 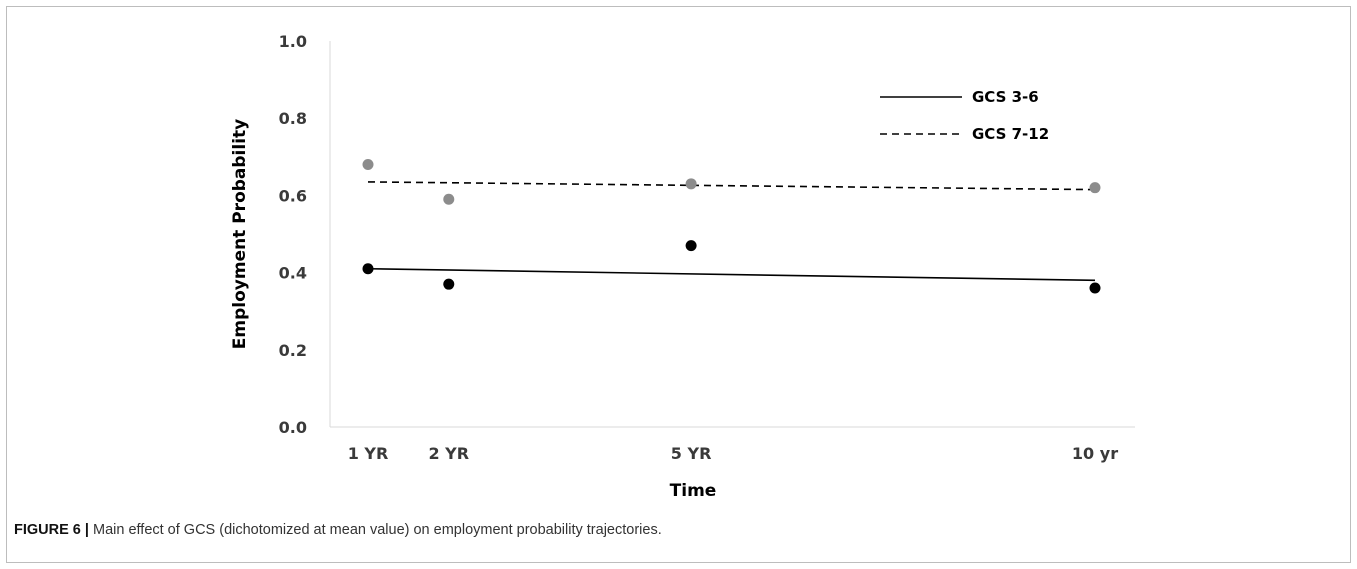 What do you see at coordinates (240, 234) in the screenshot?
I see `y-axis-title: Employment Probability` at bounding box center [240, 234].